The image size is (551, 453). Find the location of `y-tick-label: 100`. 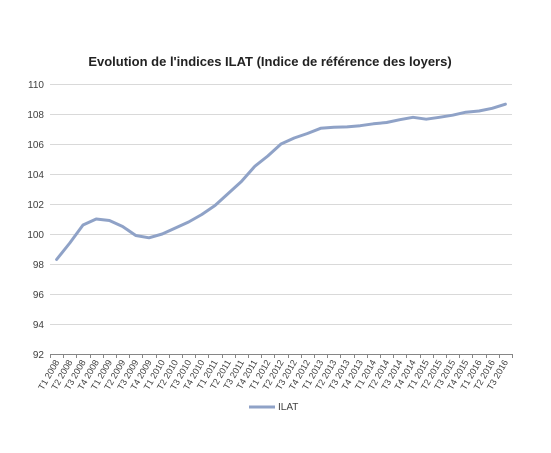

y-tick-label: 100 is located at coordinates (35, 235).